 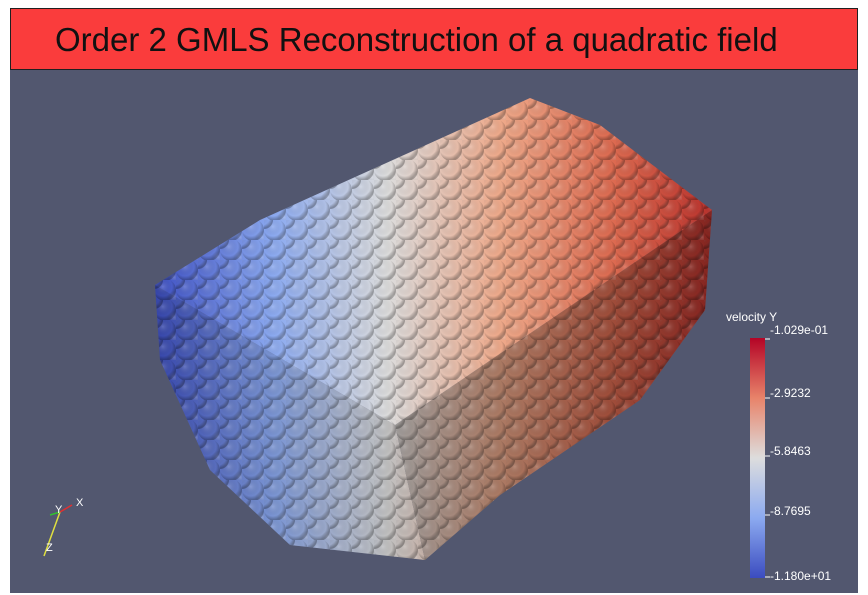 What do you see at coordinates (799, 330) in the screenshot?
I see `colorbar-label: -1.029e-01` at bounding box center [799, 330].